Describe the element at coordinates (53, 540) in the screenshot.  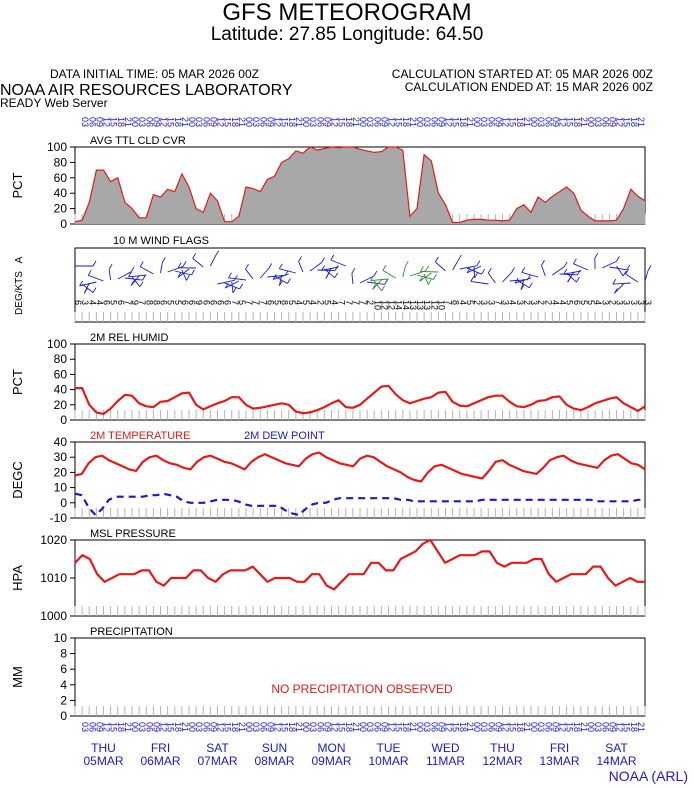
I see `y-tick-label: 1020` at that location.